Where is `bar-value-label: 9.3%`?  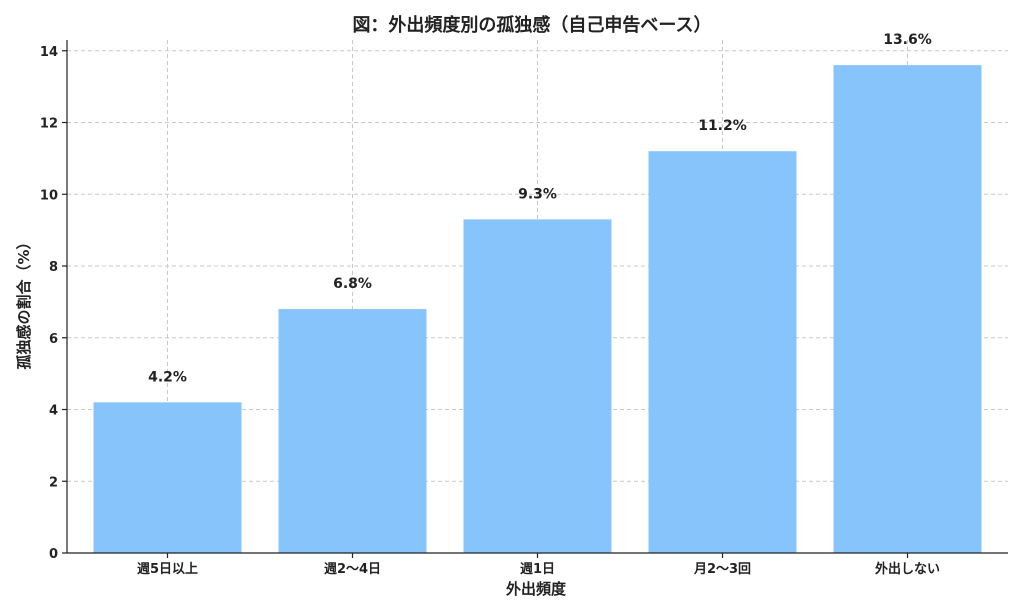
bar-value-label: 9.3% is located at coordinates (537, 194).